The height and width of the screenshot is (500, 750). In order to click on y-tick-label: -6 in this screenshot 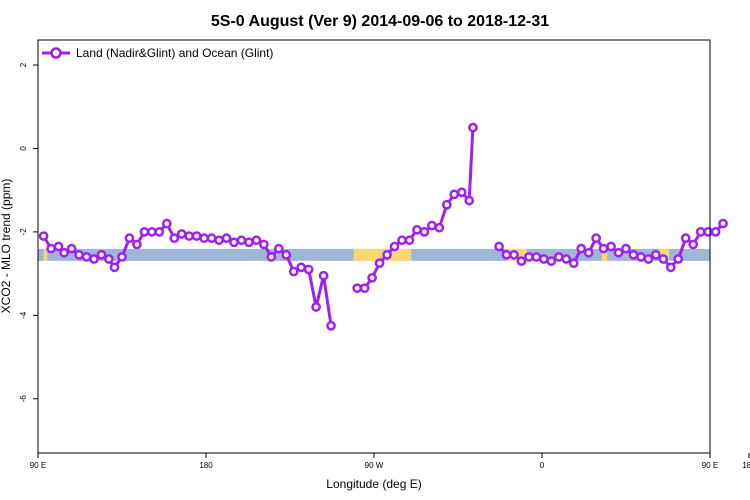, I will do `click(23, 399)`.